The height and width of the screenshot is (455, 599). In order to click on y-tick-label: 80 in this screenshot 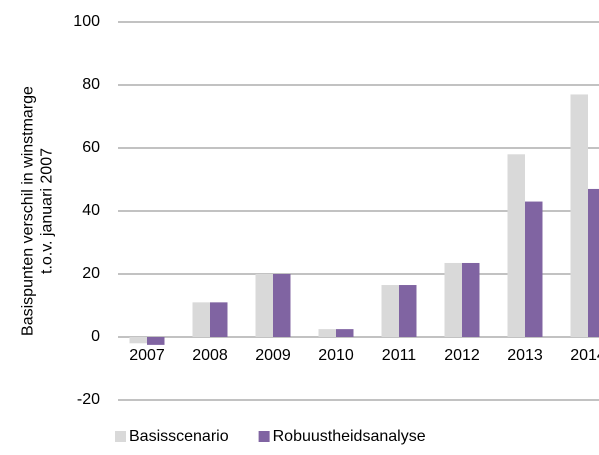, I will do `click(91, 84)`.